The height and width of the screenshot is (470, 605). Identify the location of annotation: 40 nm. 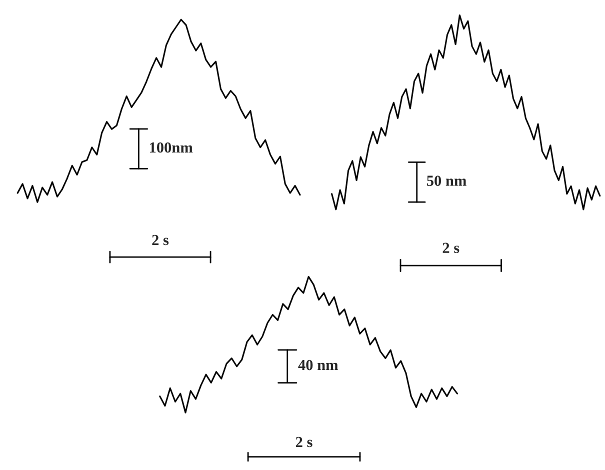
(318, 365).